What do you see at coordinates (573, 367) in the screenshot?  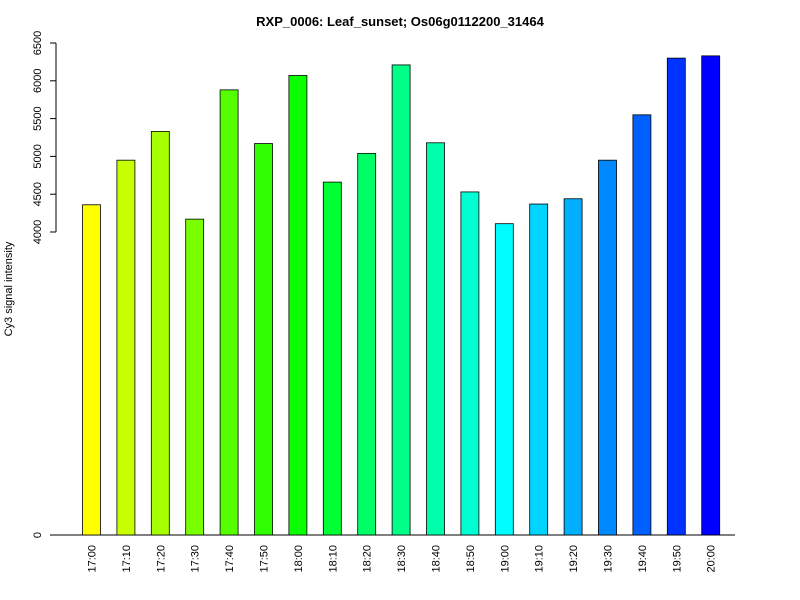 I see `bar-1920` at bounding box center [573, 367].